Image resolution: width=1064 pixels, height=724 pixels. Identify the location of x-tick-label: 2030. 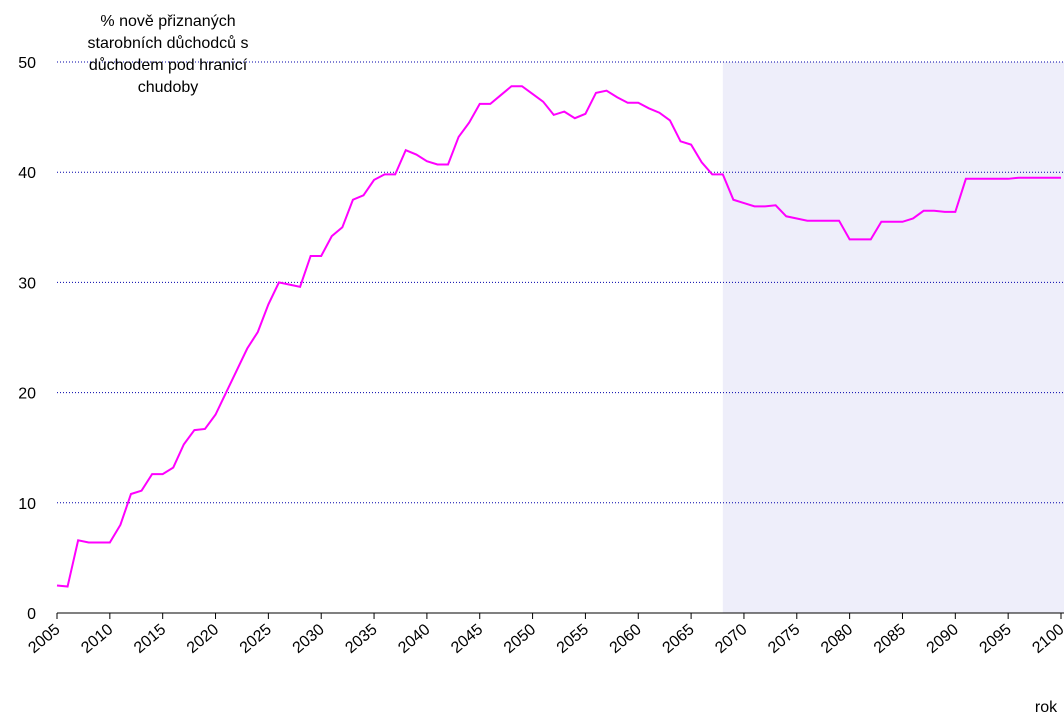
(309, 639).